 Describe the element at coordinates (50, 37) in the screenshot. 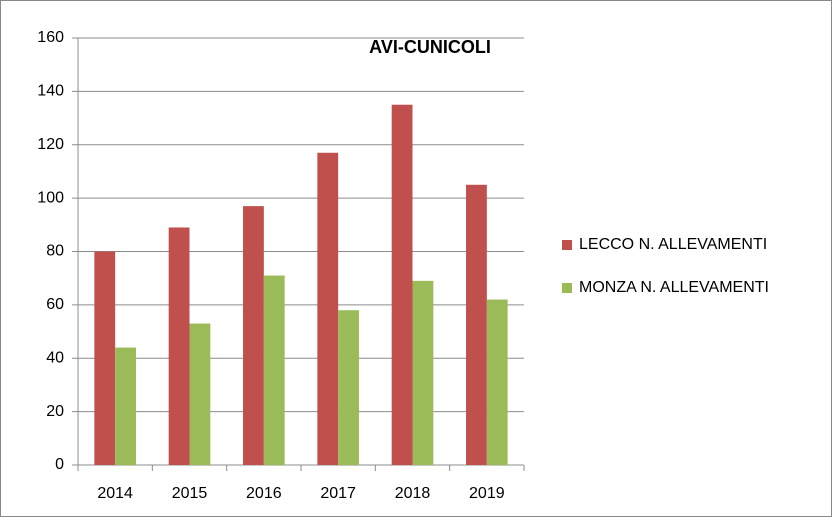

I see `y-tick-label: 160` at that location.